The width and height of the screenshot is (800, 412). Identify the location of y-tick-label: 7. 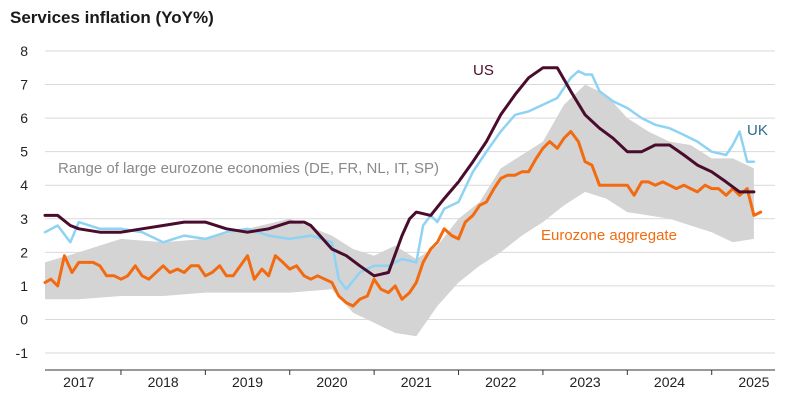
(24, 85).